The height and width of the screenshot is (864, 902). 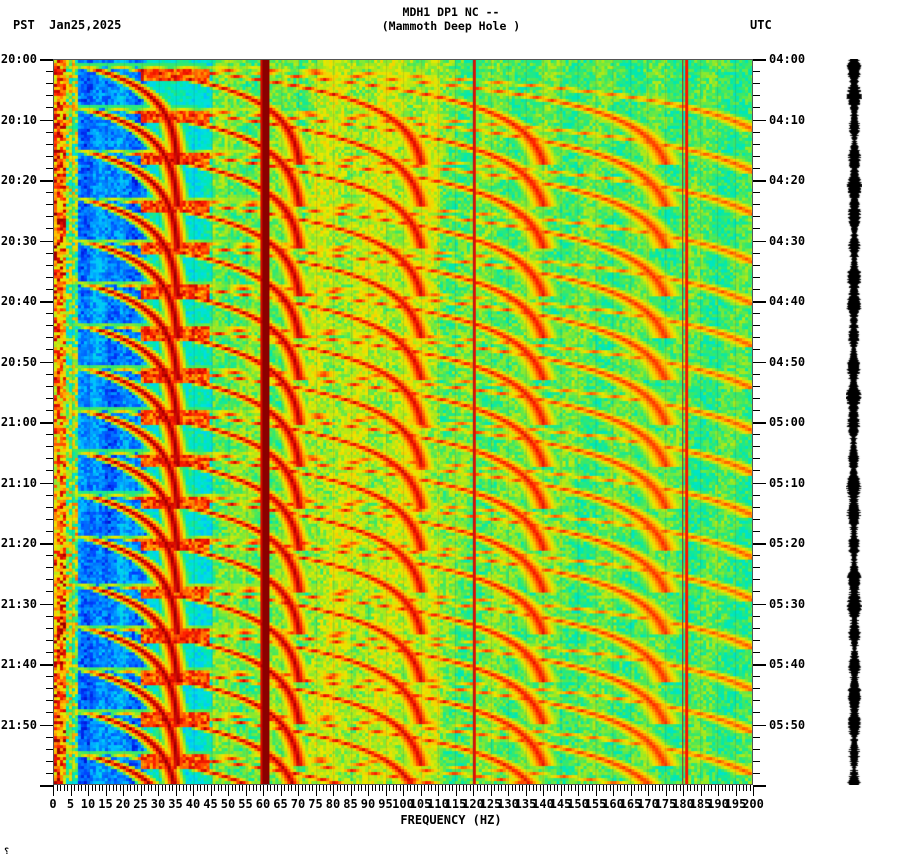 I want to click on frequency-tick-label: 55, so click(x=245, y=804).